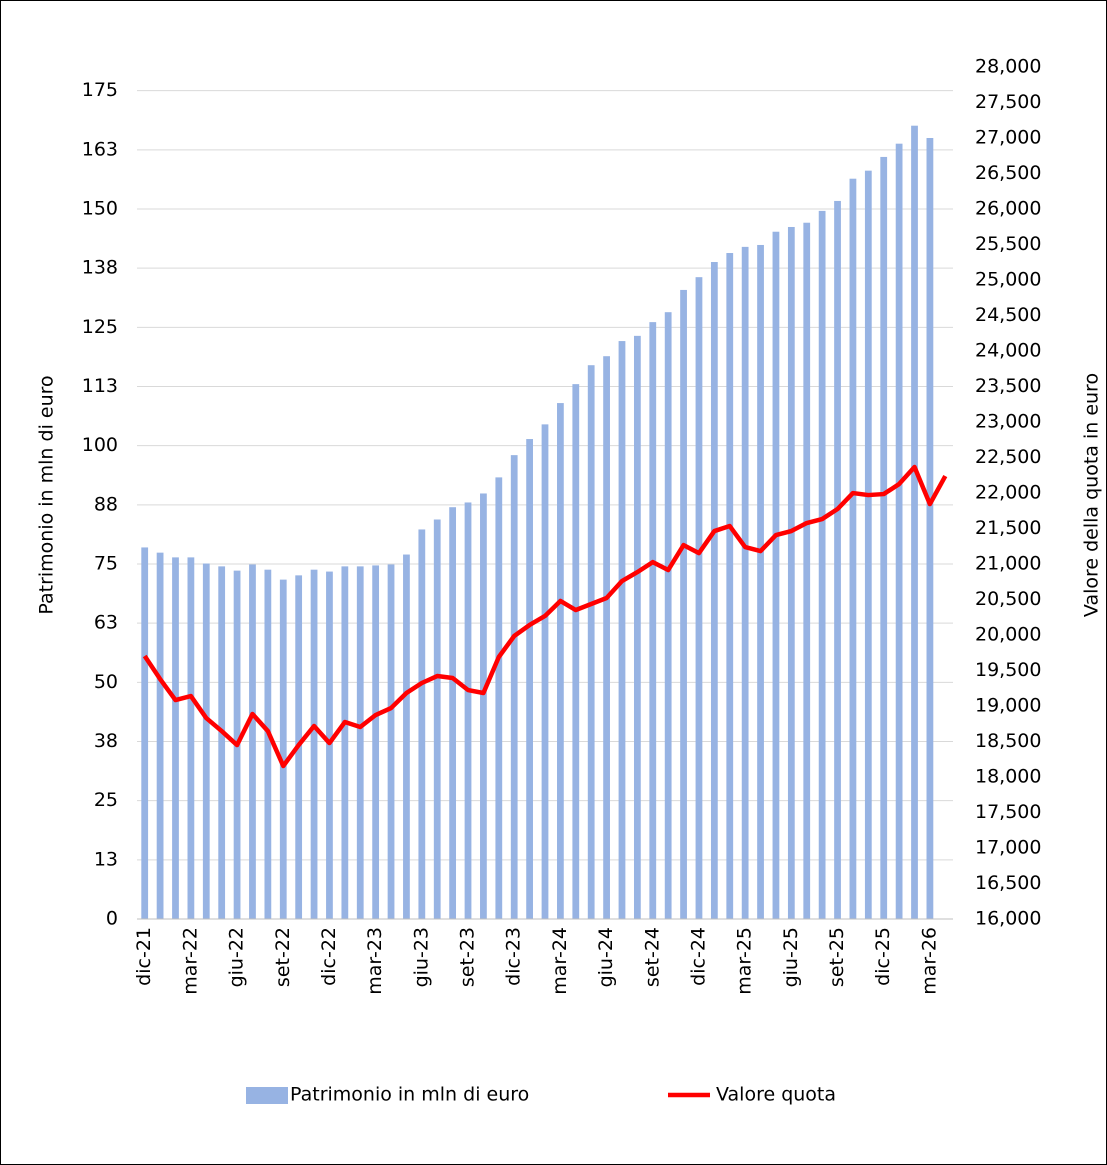  Describe the element at coordinates (106, 800) in the screenshot. I see `y-tick-label: 25` at that location.